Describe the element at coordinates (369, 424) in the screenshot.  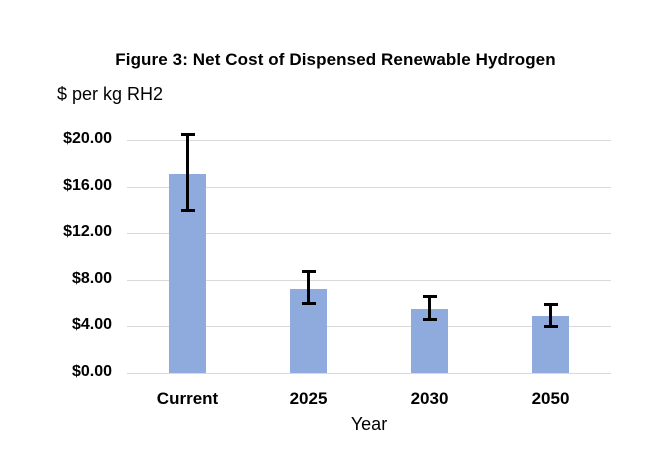
I see `x-axis-title: Year` at that location.